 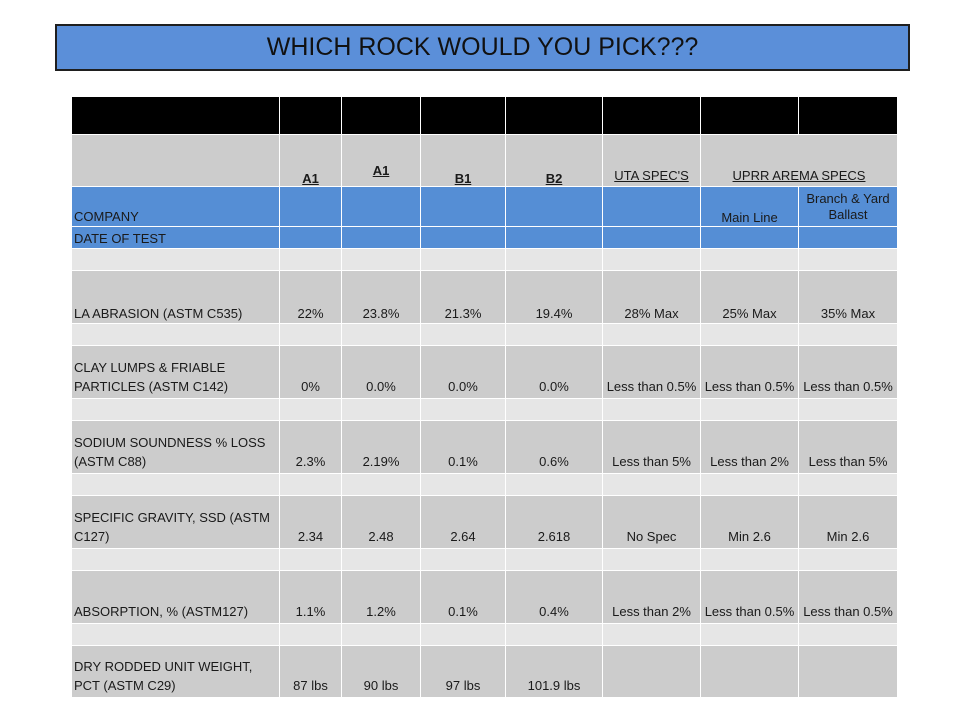 What do you see at coordinates (554, 671) in the screenshot?
I see `cell-value: 101.9 lbs` at bounding box center [554, 671].